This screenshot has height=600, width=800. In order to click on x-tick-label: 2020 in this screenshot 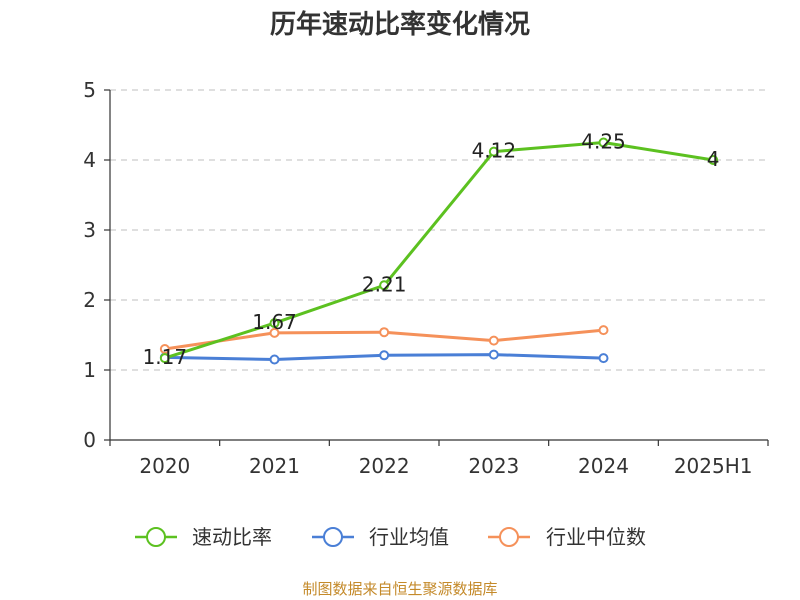, I will do `click(164, 466)`.